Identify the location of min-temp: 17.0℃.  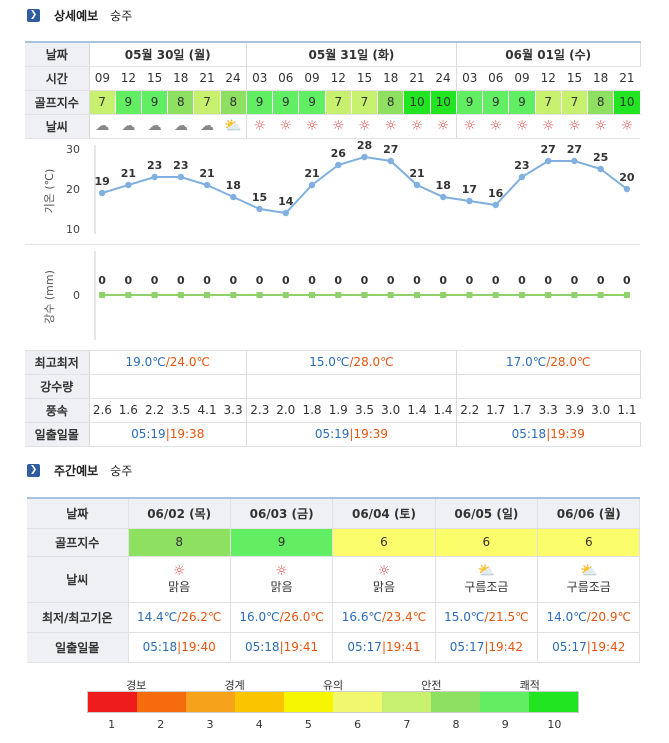
(526, 362).